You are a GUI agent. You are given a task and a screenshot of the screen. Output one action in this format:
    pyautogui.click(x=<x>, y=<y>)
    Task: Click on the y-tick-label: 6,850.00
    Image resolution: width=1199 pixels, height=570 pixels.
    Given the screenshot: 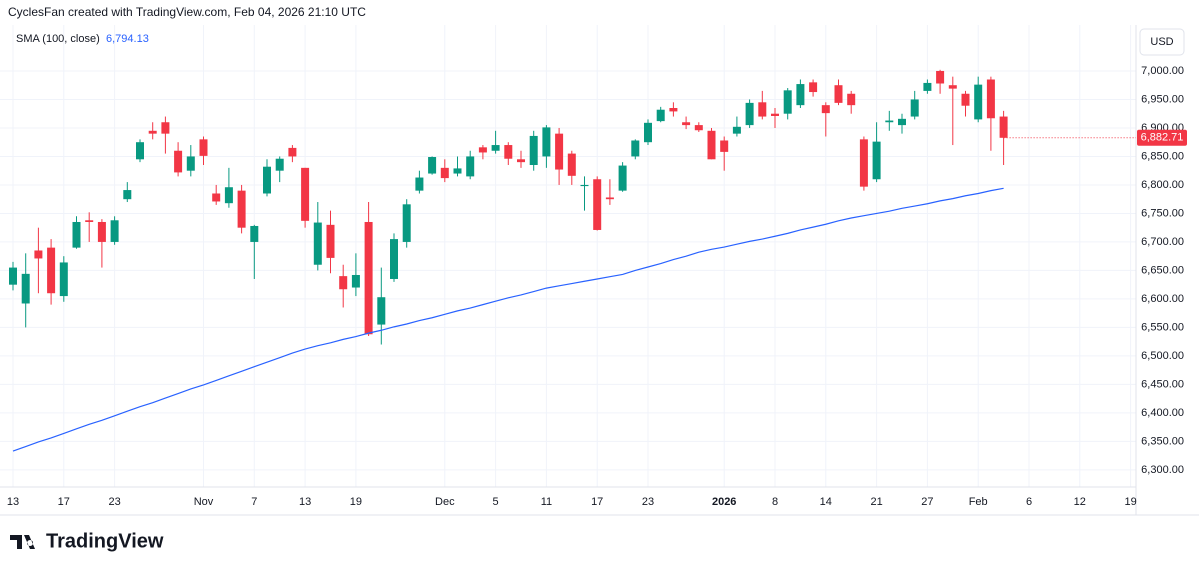 What is the action you would take?
    pyautogui.click(x=1162, y=156)
    